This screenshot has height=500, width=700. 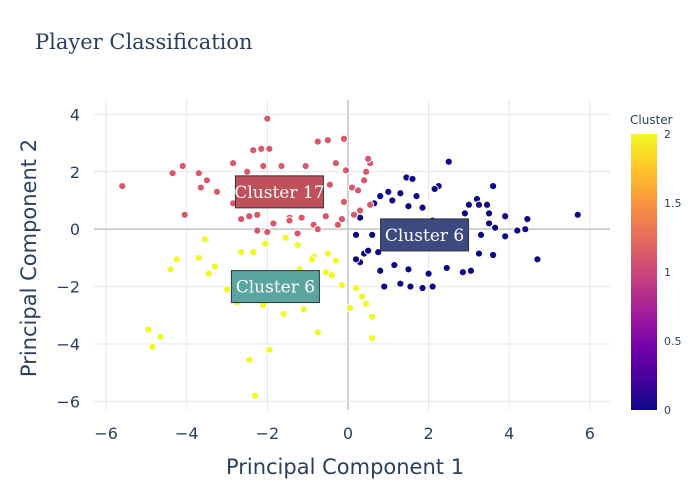 I want to click on x-tick-label: −6, so click(x=106, y=433).